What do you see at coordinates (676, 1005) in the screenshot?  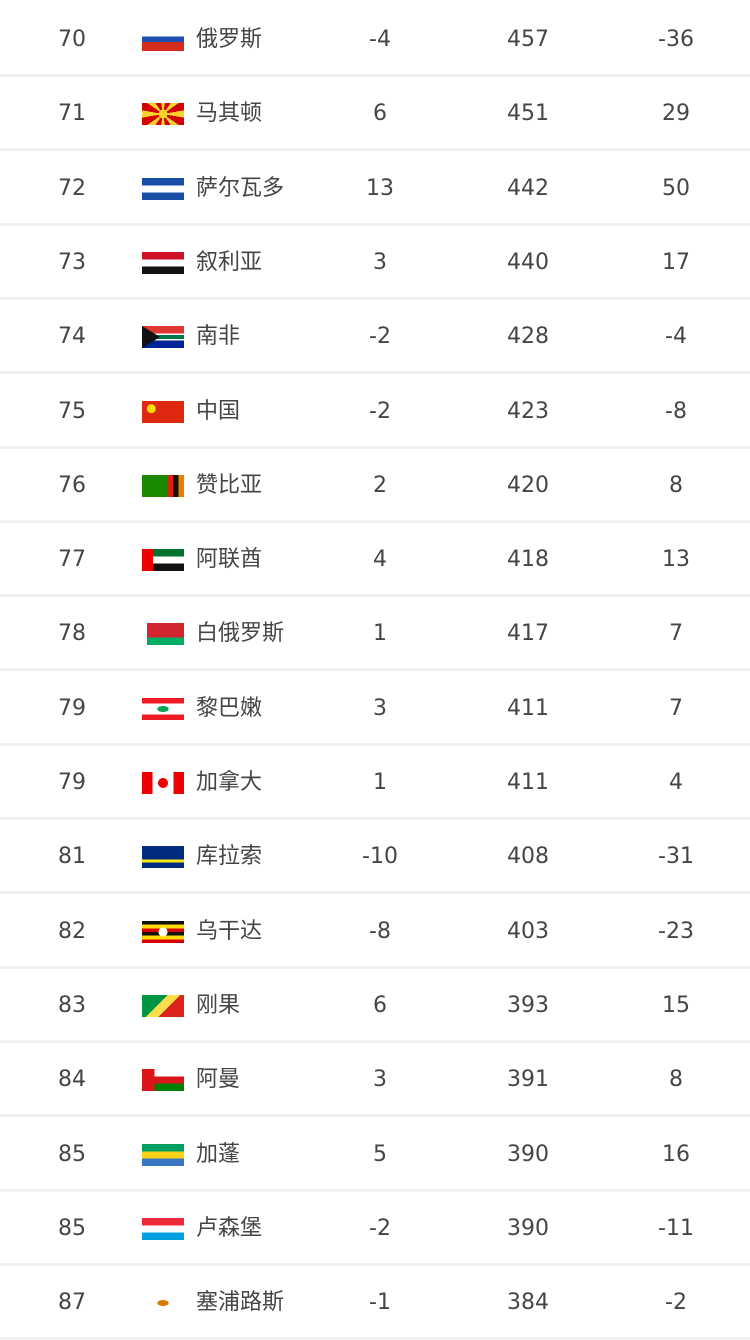 I see `points-change: 15` at bounding box center [676, 1005].